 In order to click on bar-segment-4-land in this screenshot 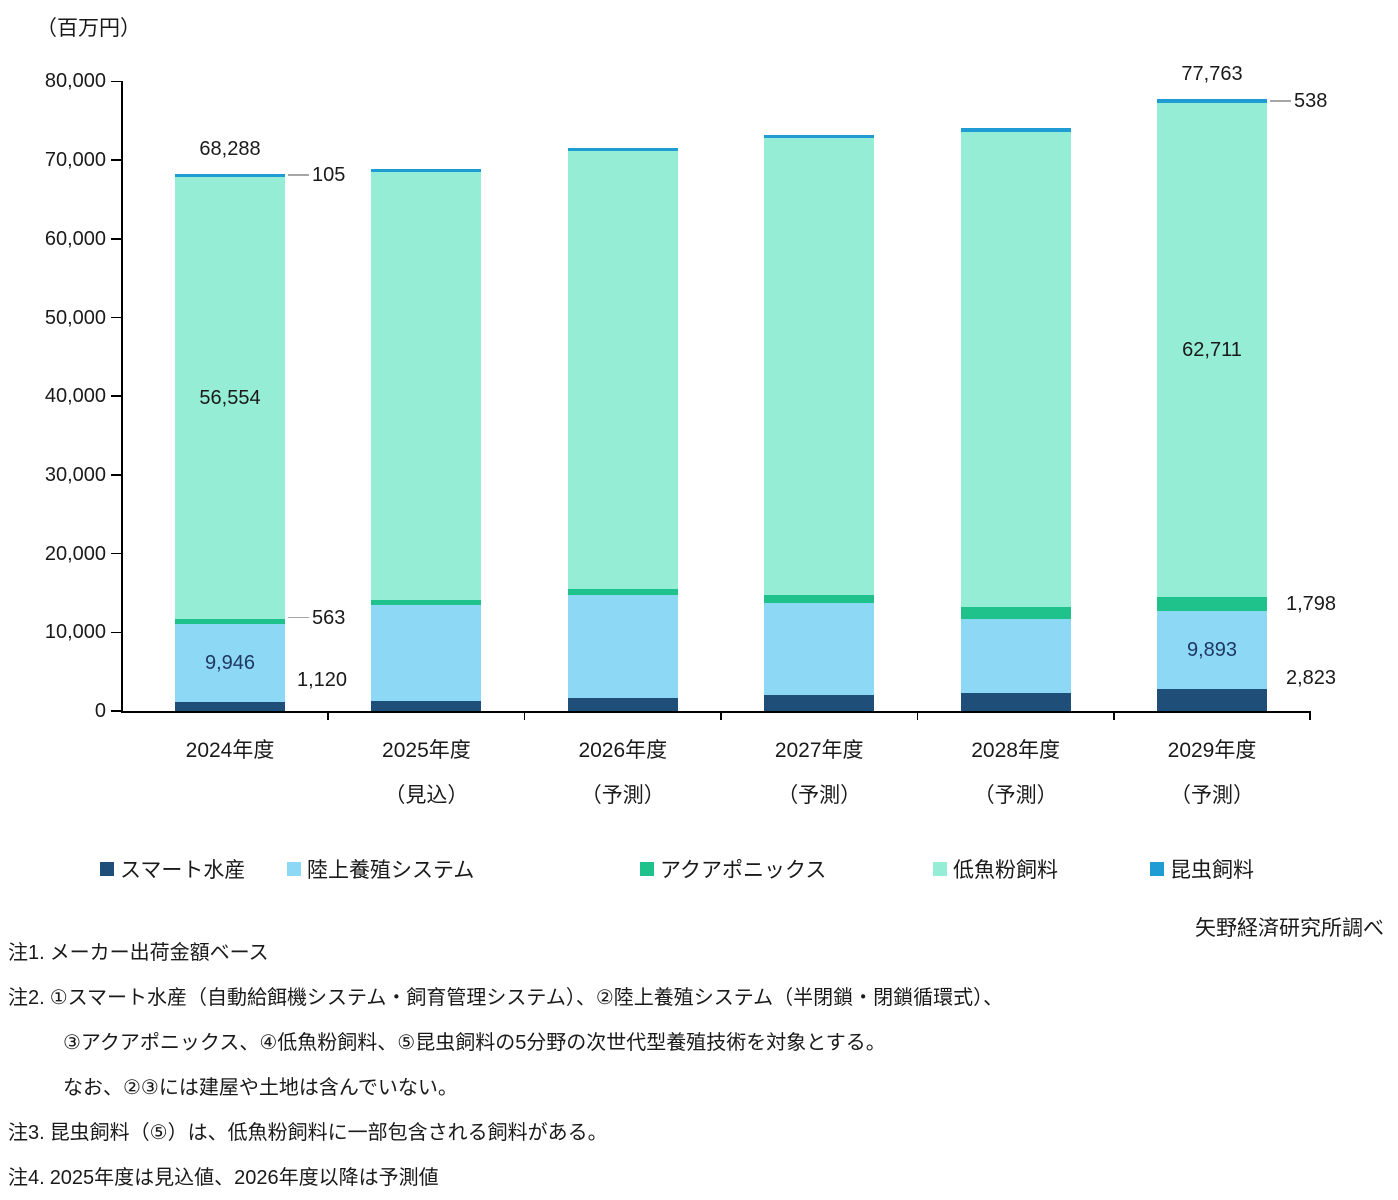, I will do `click(1015, 655)`.